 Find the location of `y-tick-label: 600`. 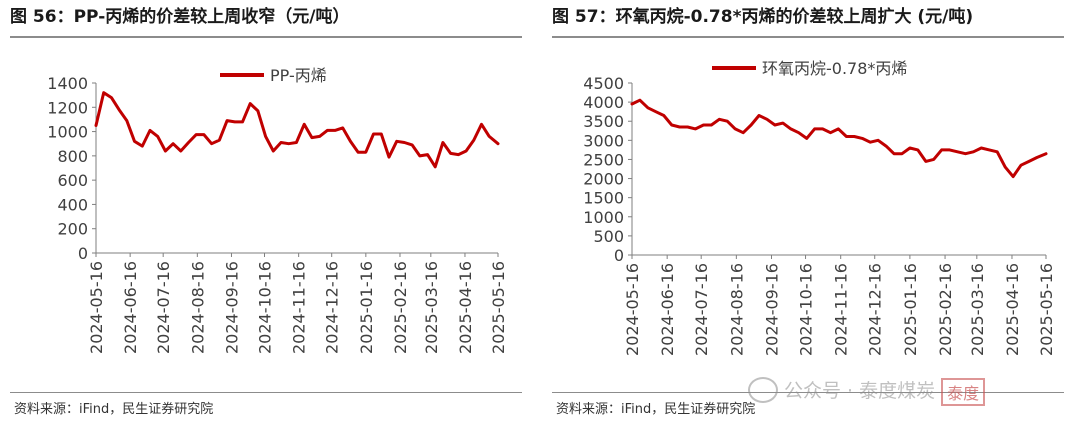

y-tick-label: 600 is located at coordinates (72, 180).